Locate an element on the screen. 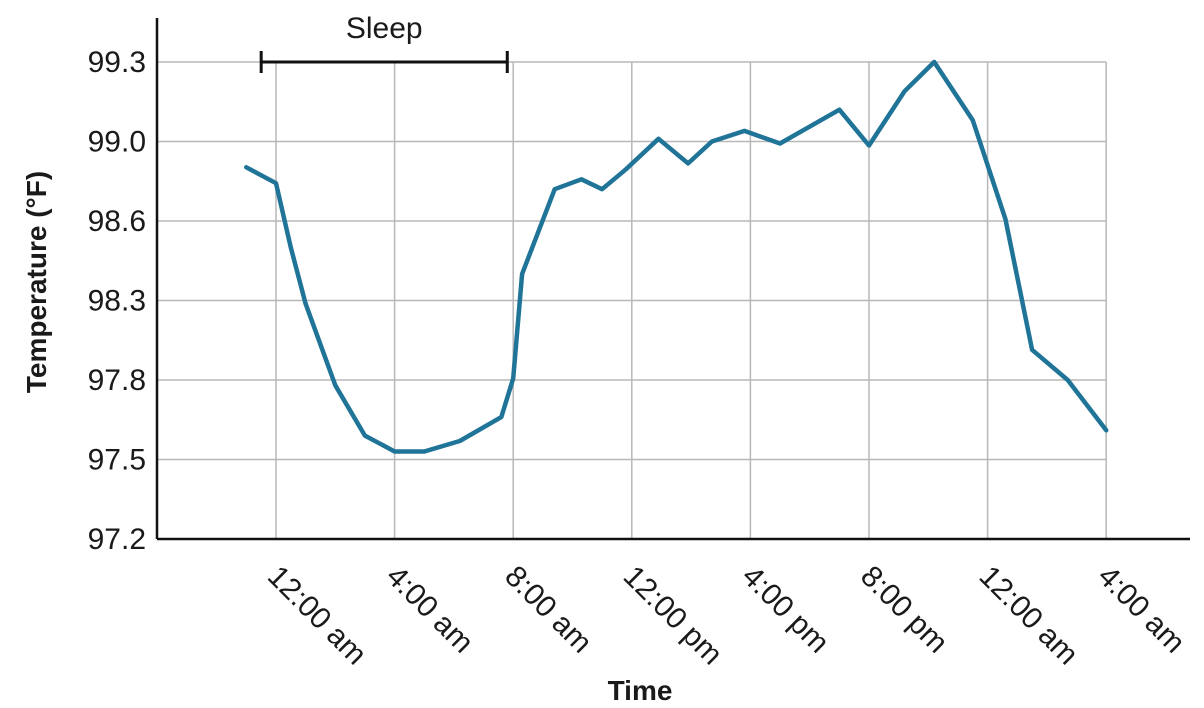 The image size is (1204, 708). sleep-annotation: Sleep is located at coordinates (384, 42).